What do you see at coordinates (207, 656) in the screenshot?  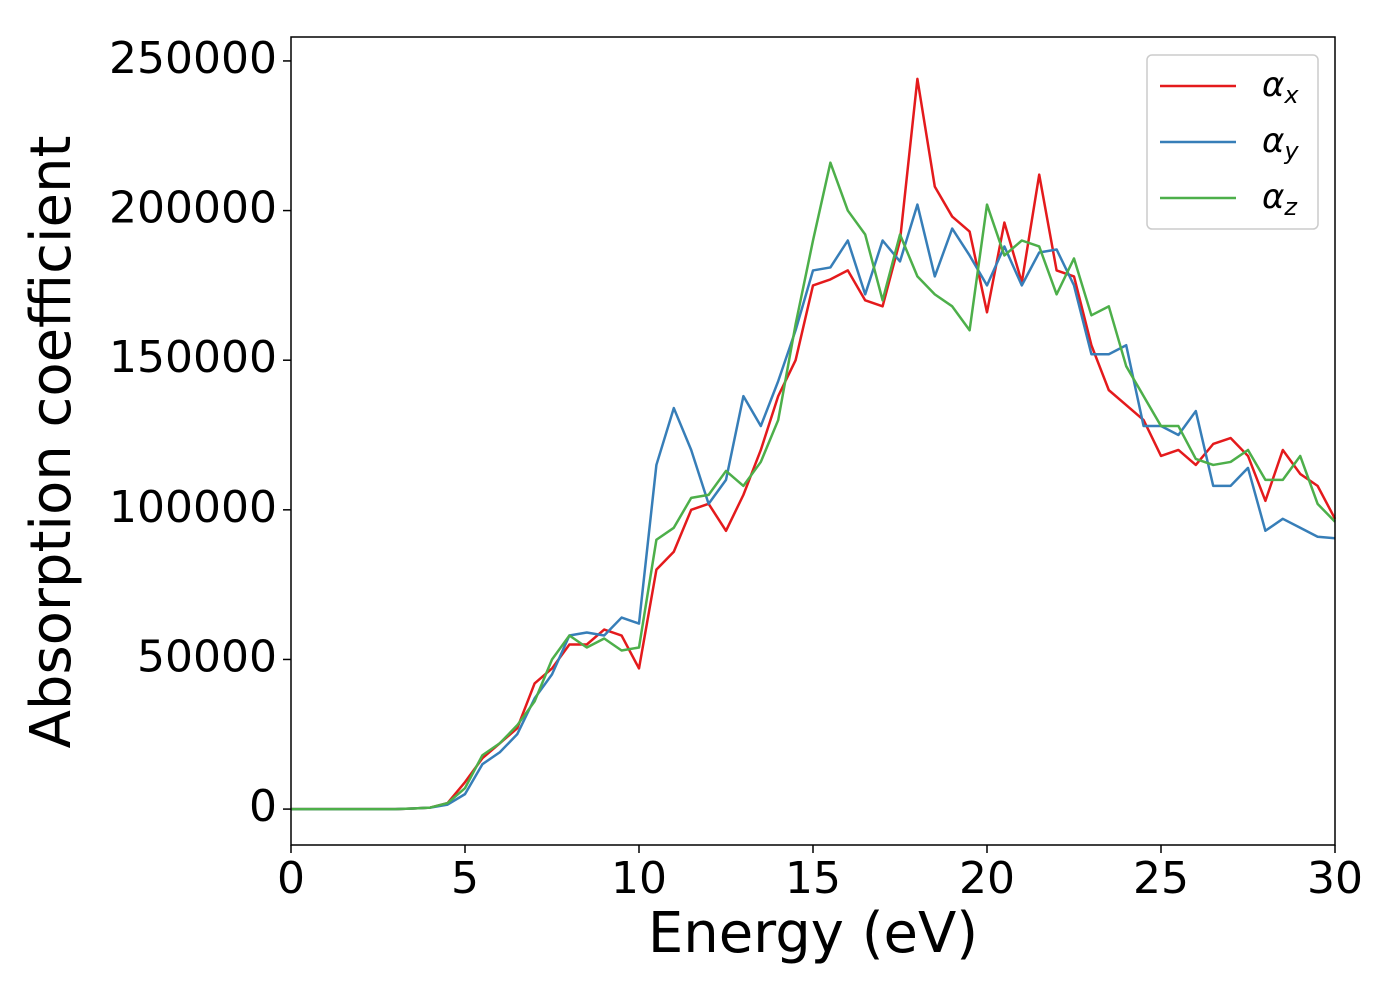 I see `y-tick-label: 50000` at bounding box center [207, 656].